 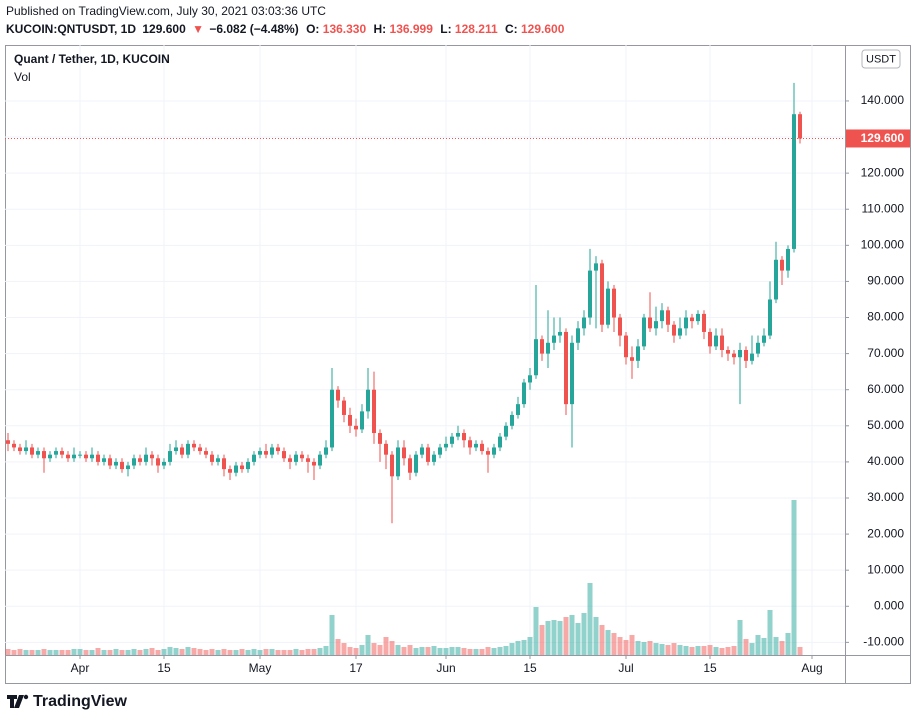 What do you see at coordinates (198, 29) in the screenshot?
I see `down-arrow: ▼` at bounding box center [198, 29].